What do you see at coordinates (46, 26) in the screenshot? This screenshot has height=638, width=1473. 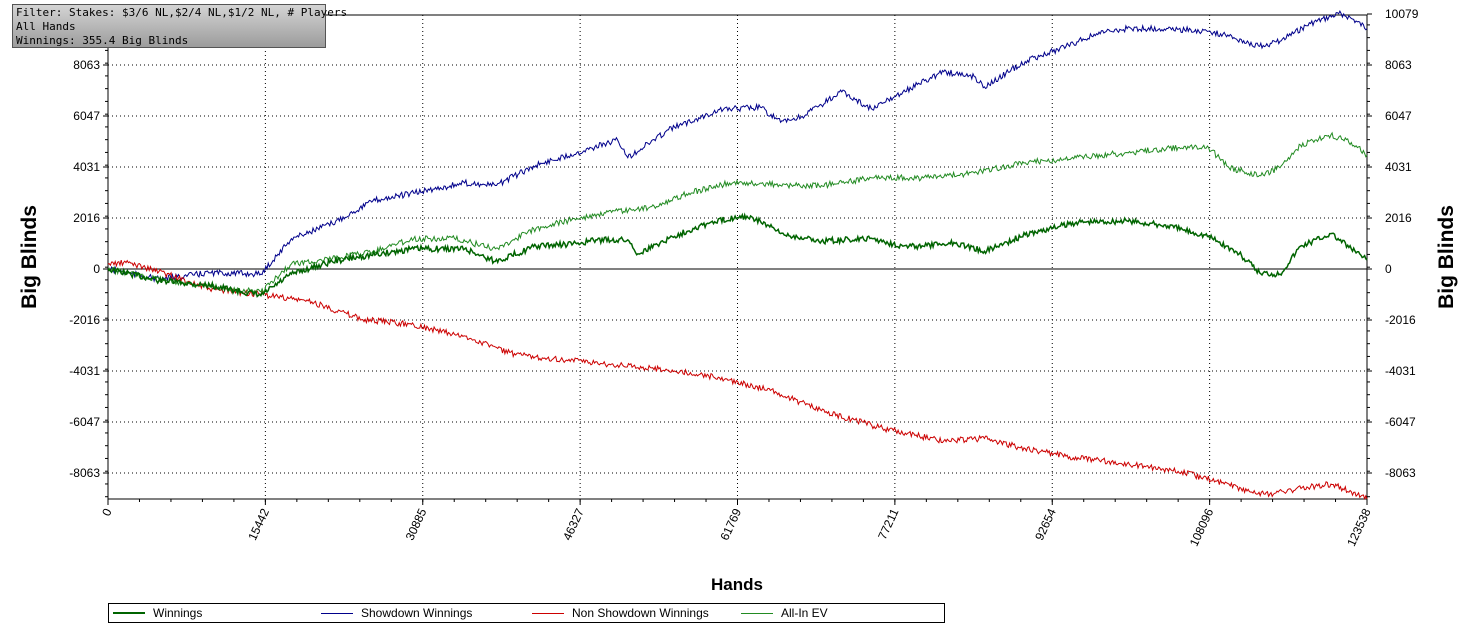 I see `filter-hands-text: All Hands` at bounding box center [46, 26].